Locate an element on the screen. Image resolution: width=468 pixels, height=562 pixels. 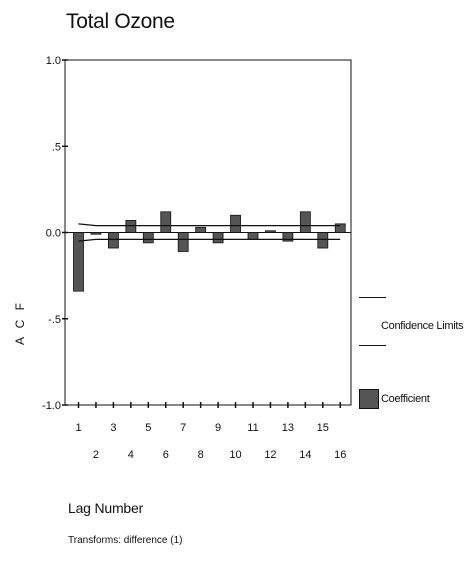
x-tick-label: 9 is located at coordinates (218, 428).